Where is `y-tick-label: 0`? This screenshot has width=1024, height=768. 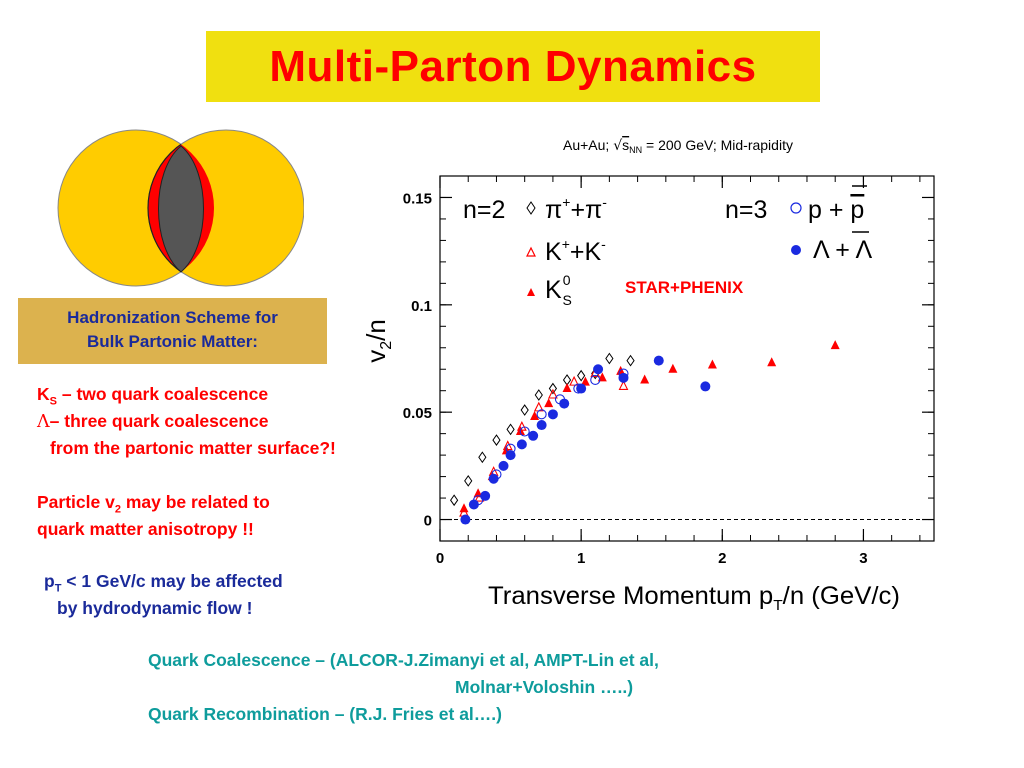
y-tick-label: 0 is located at coordinates (428, 521).